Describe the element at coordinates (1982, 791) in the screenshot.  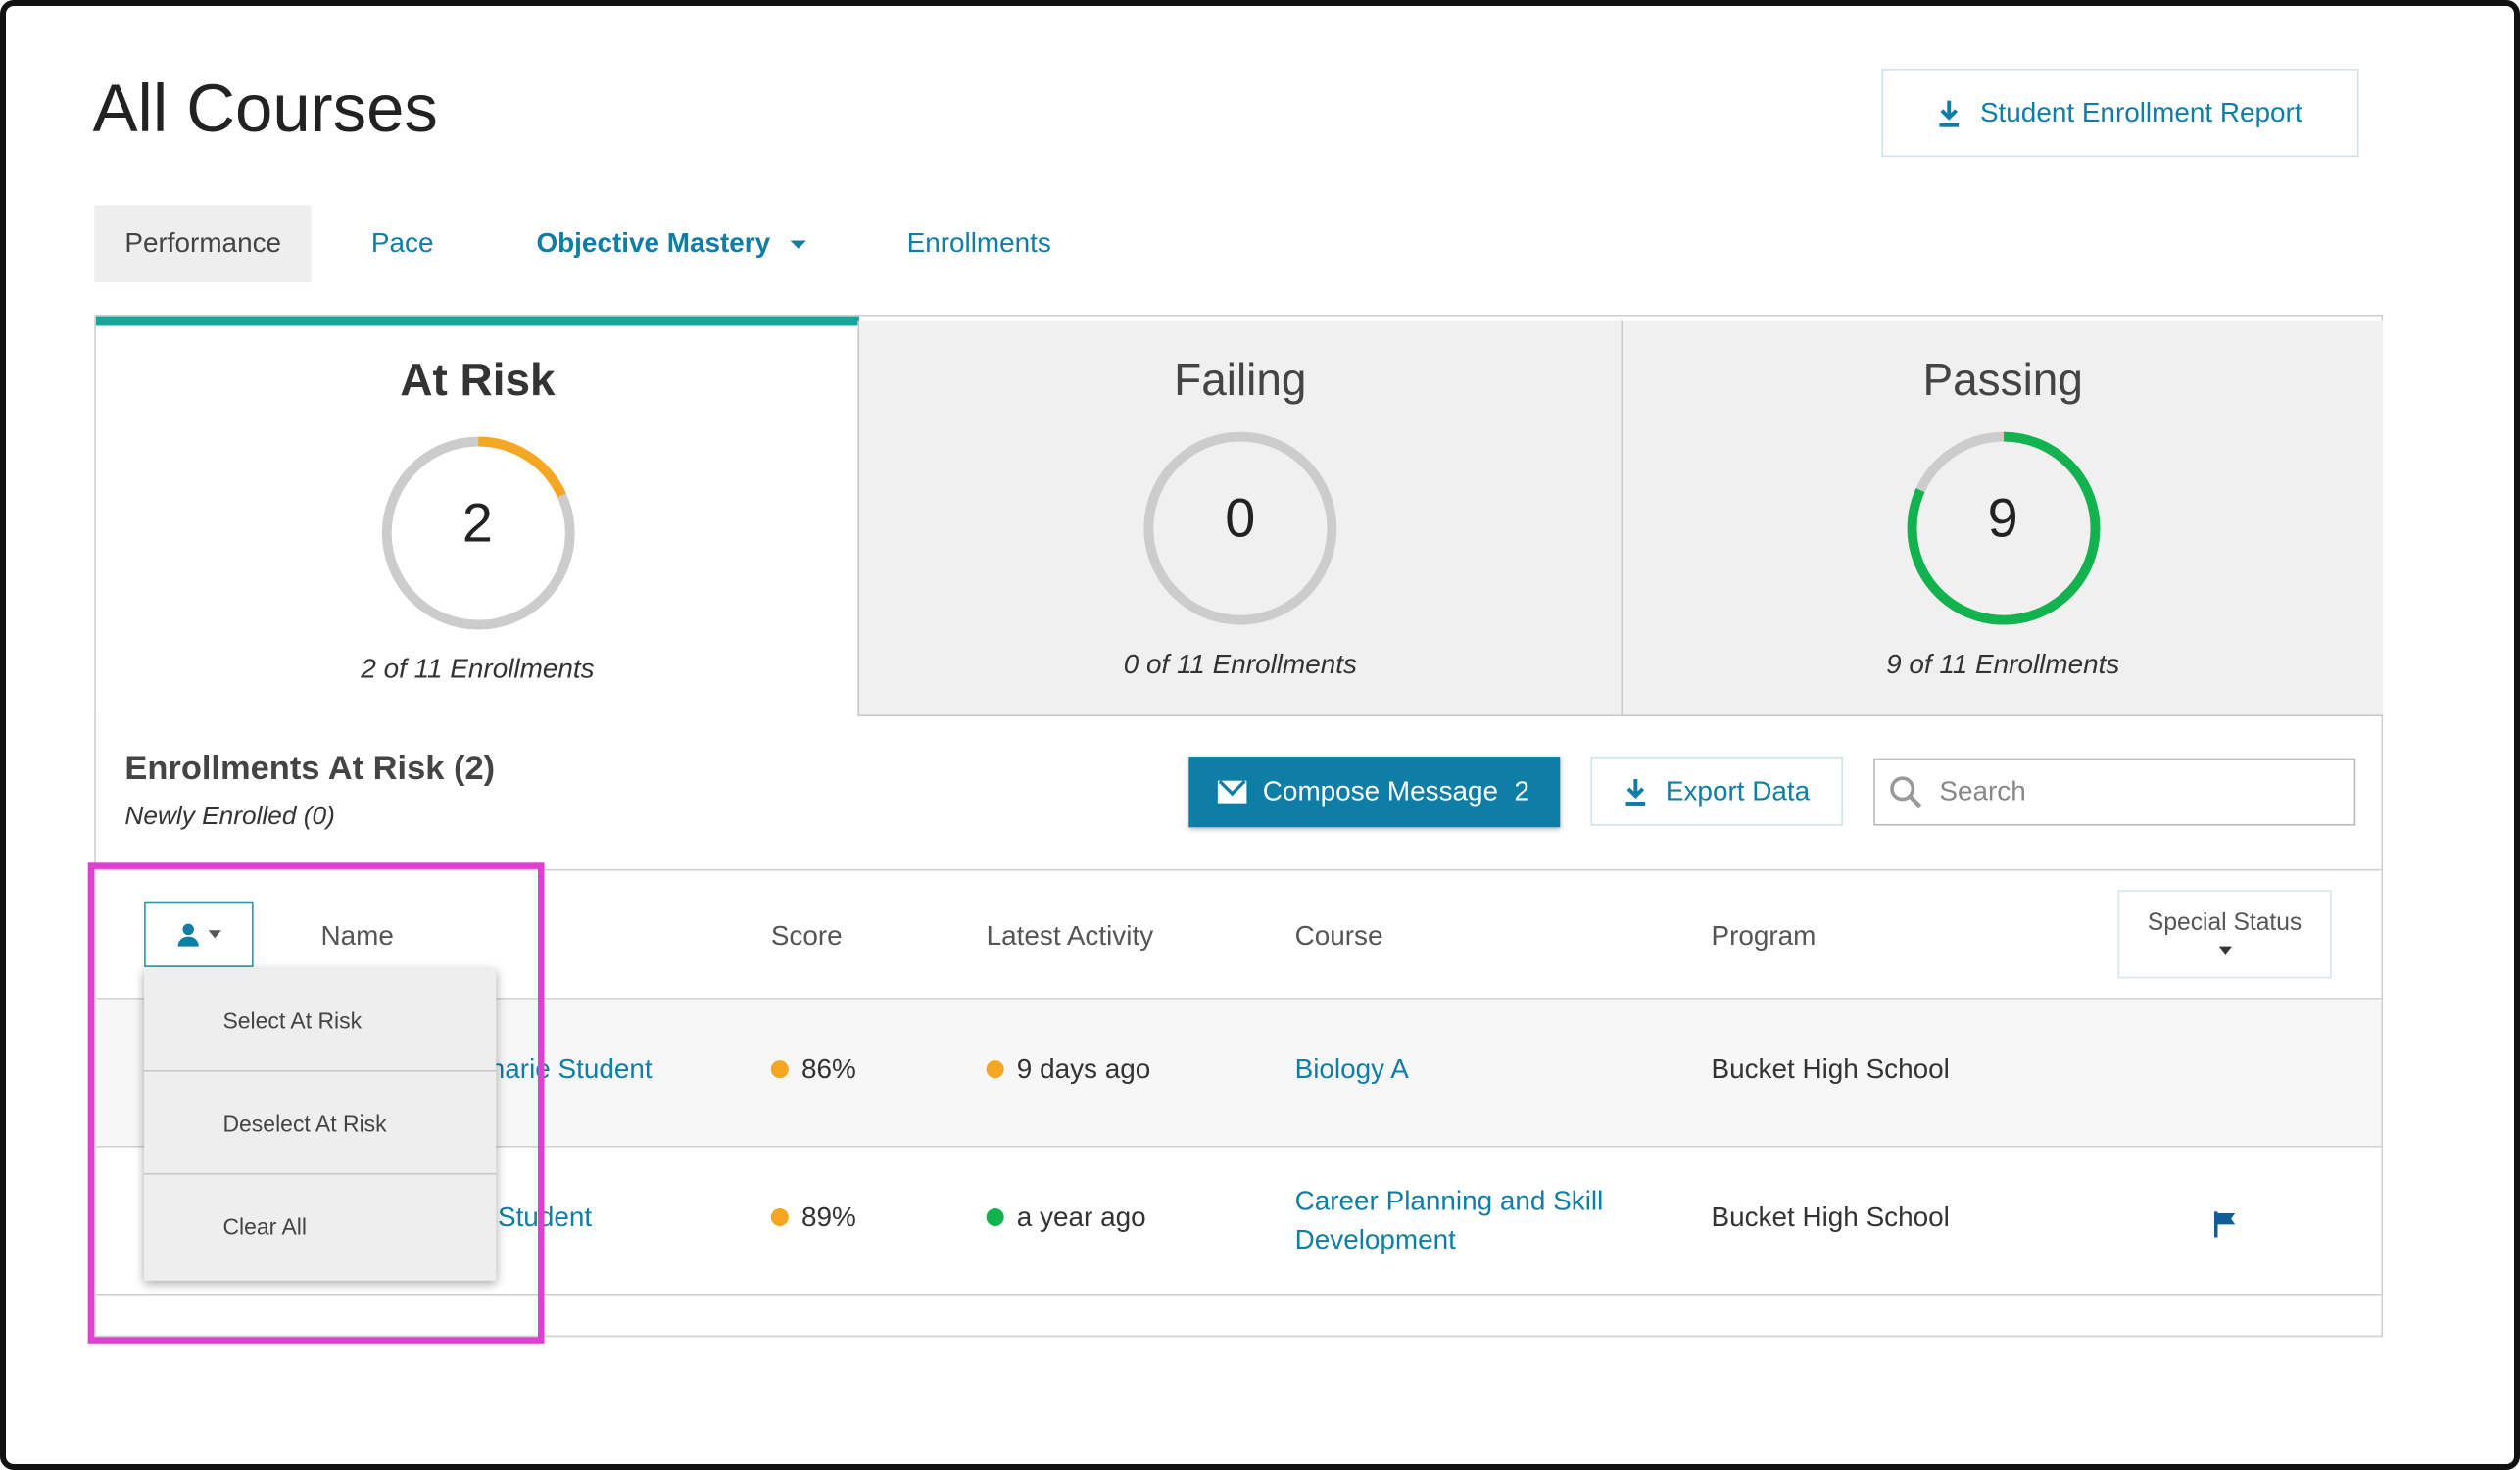
I see `search-placeholder: Search` at that location.